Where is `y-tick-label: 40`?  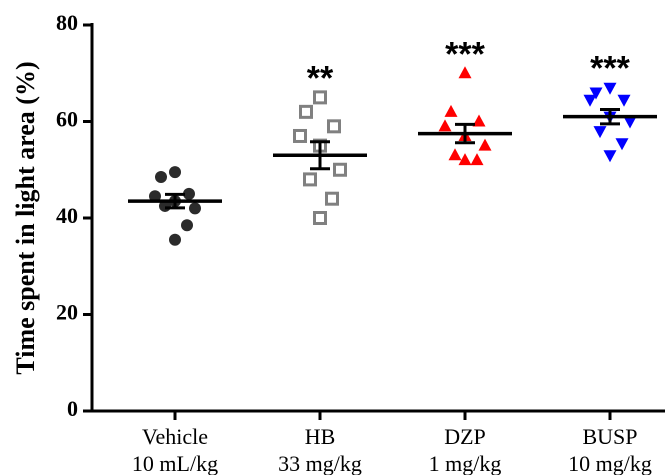 y-tick-label: 40 is located at coordinates (67, 215).